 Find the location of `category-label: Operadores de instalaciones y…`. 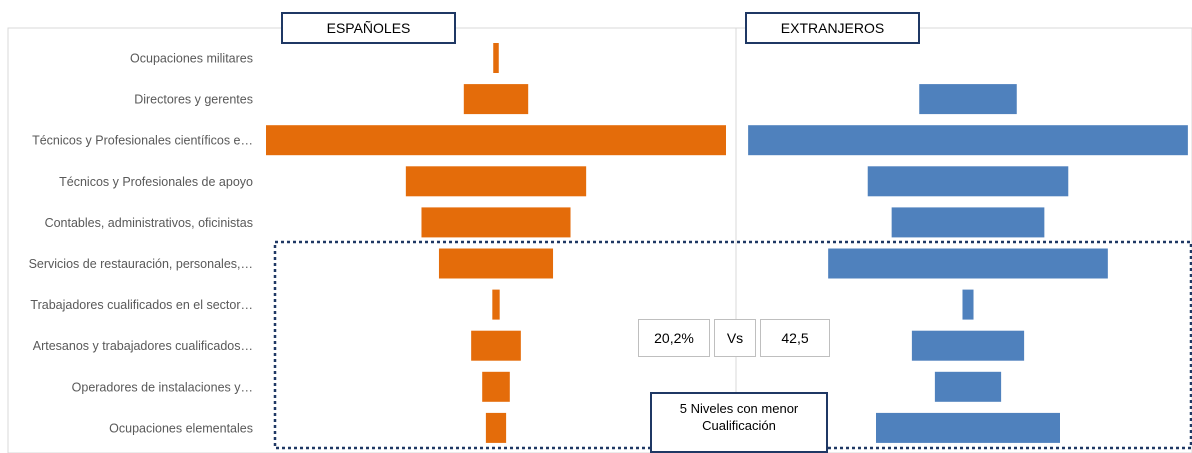

category-label: Operadores de instalaciones y… is located at coordinates (162, 387).